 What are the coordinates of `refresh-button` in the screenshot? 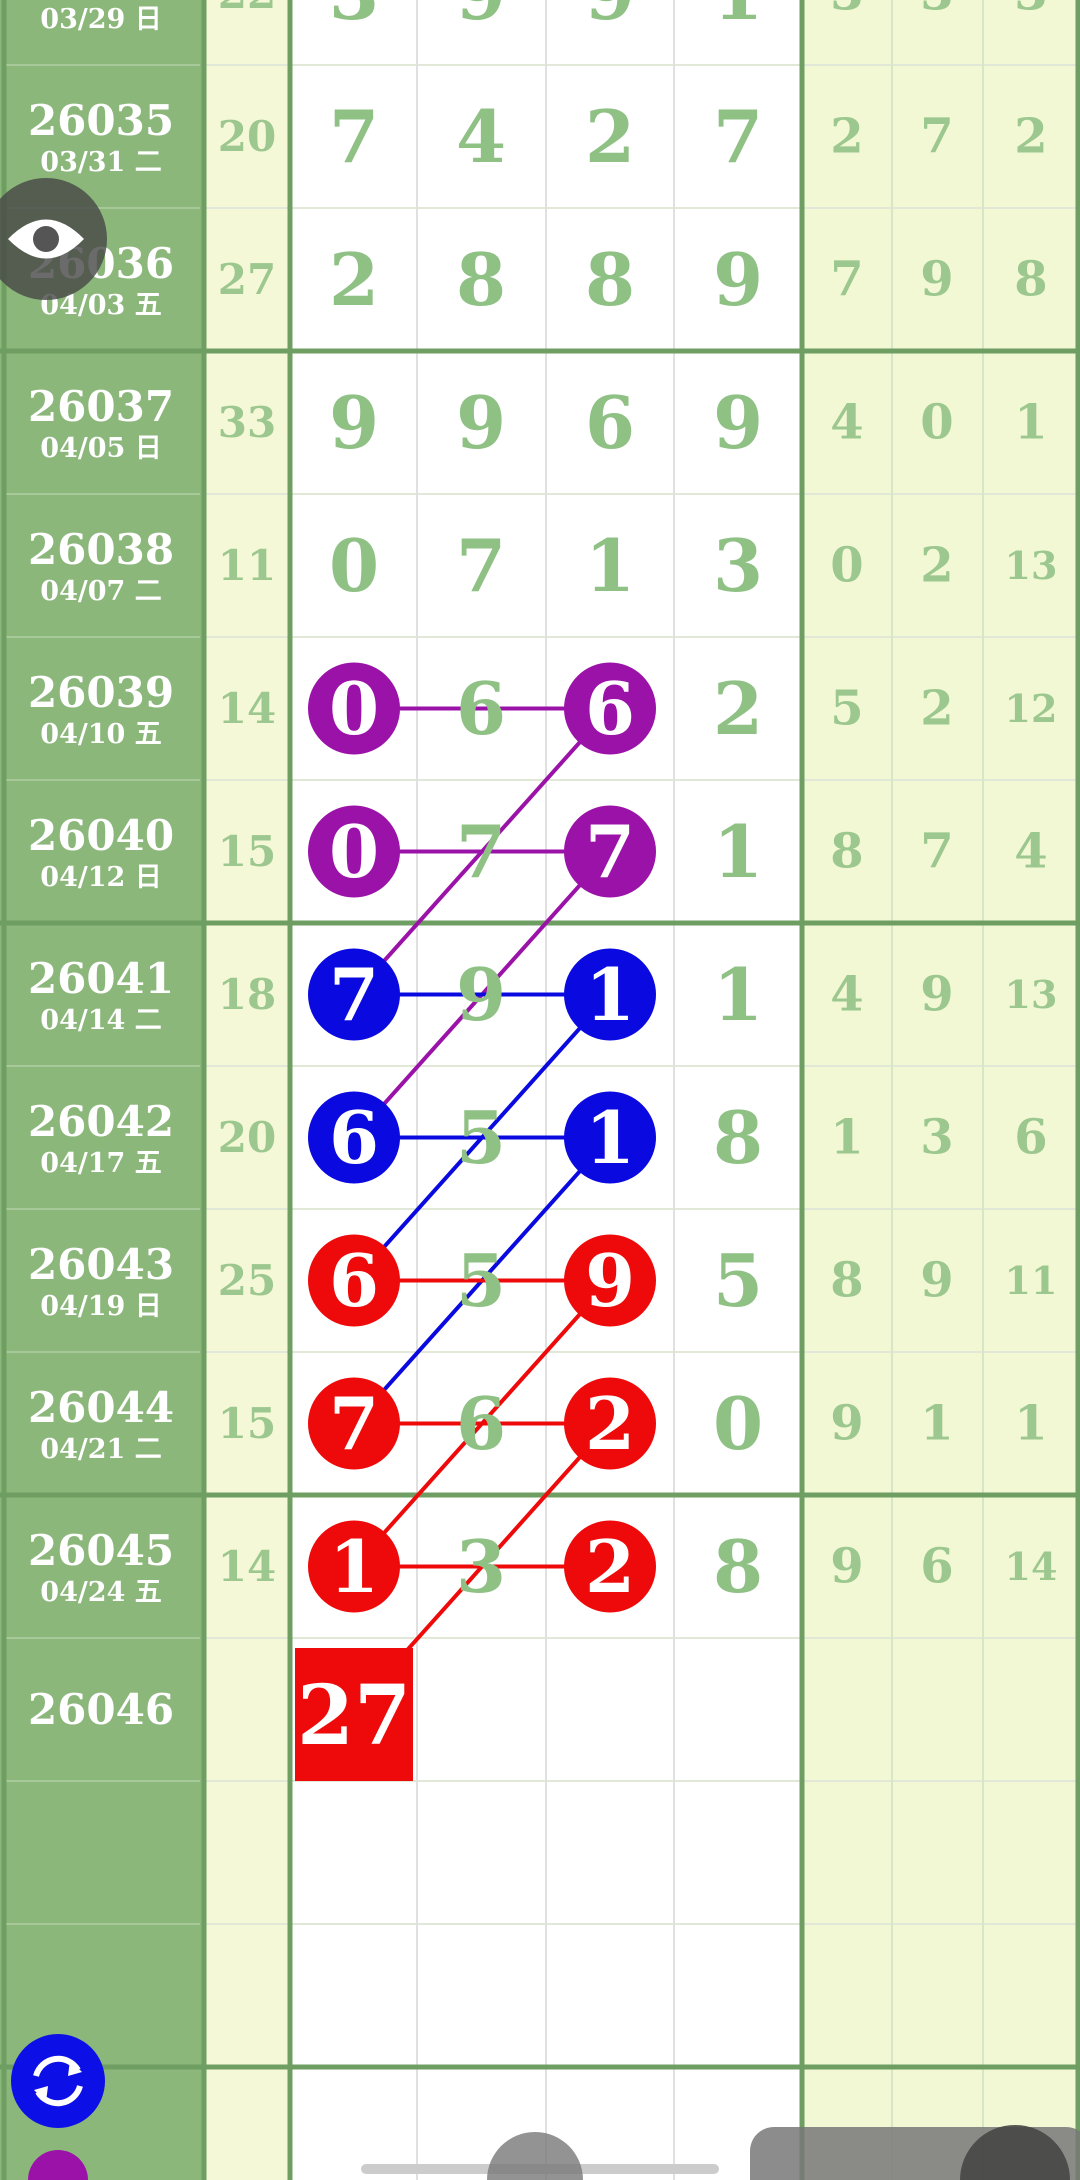 It's located at (58, 2081).